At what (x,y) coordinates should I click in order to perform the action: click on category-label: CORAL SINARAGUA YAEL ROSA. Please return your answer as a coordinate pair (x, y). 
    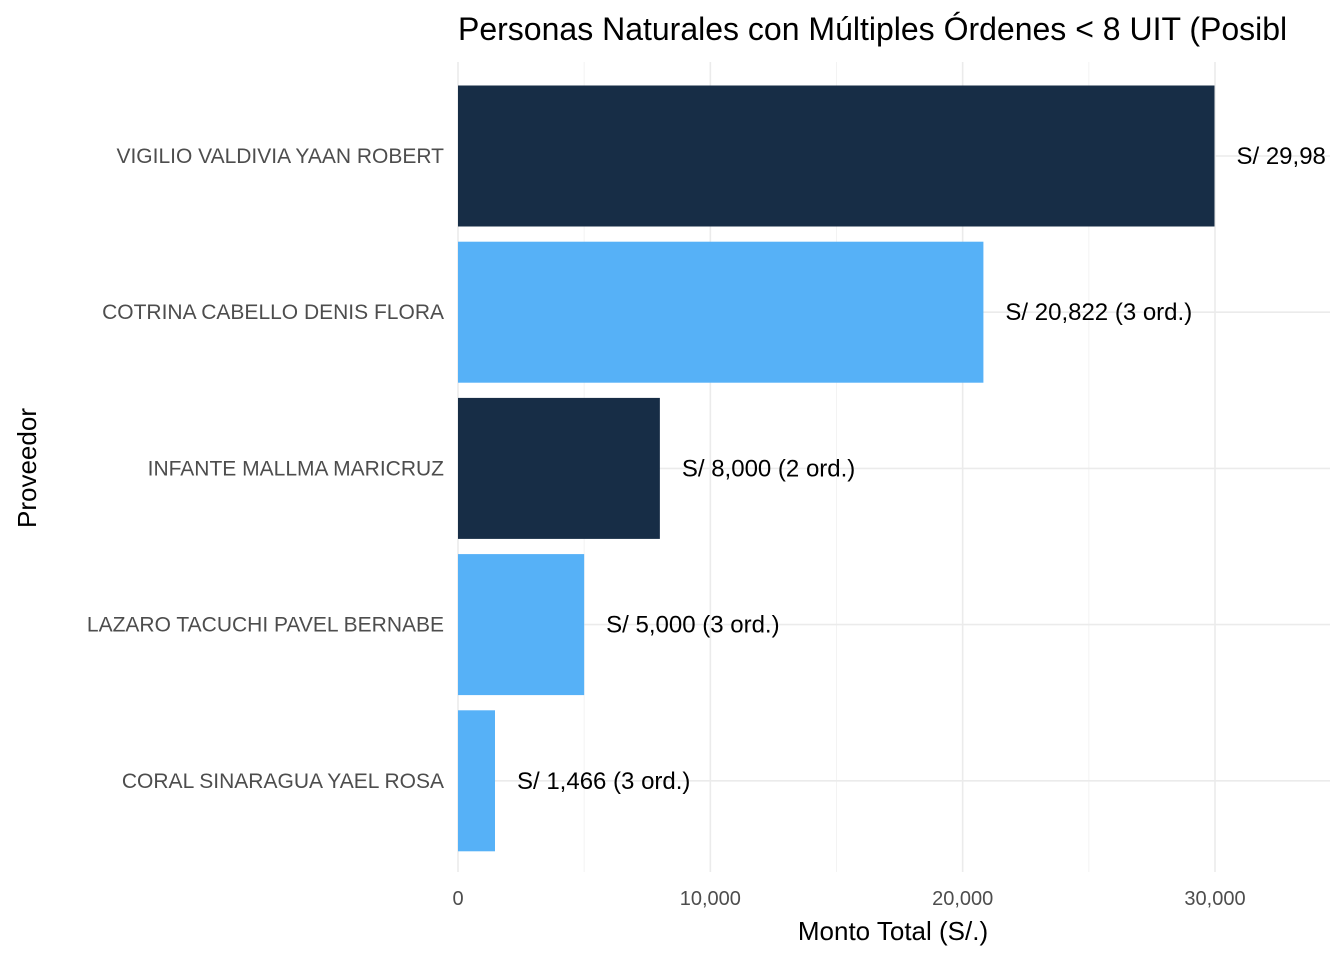
    Looking at the image, I should click on (283, 781).